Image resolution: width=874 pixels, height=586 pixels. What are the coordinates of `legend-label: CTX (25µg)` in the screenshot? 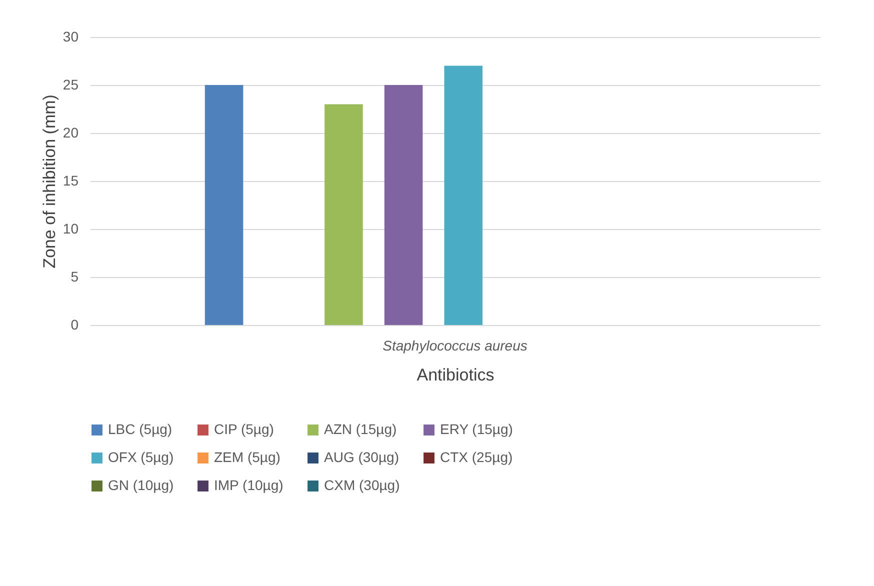 It's located at (476, 457).